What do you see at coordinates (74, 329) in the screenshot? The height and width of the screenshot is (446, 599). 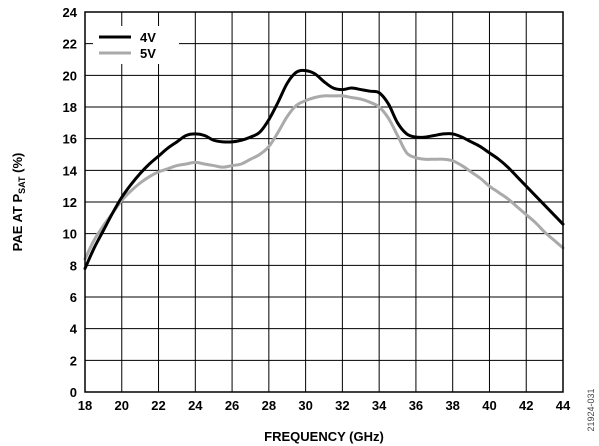 I see `y-tick-label: 4` at bounding box center [74, 329].